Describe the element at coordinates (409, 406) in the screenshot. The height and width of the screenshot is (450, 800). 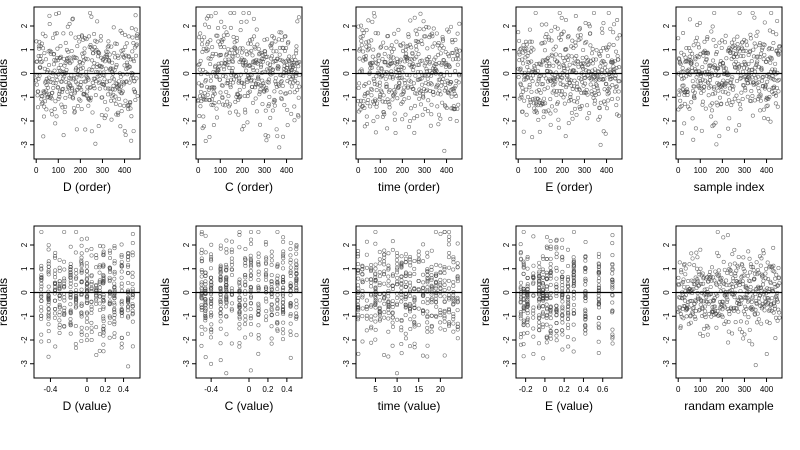
I see `x-axis-label: time (value)` at that location.